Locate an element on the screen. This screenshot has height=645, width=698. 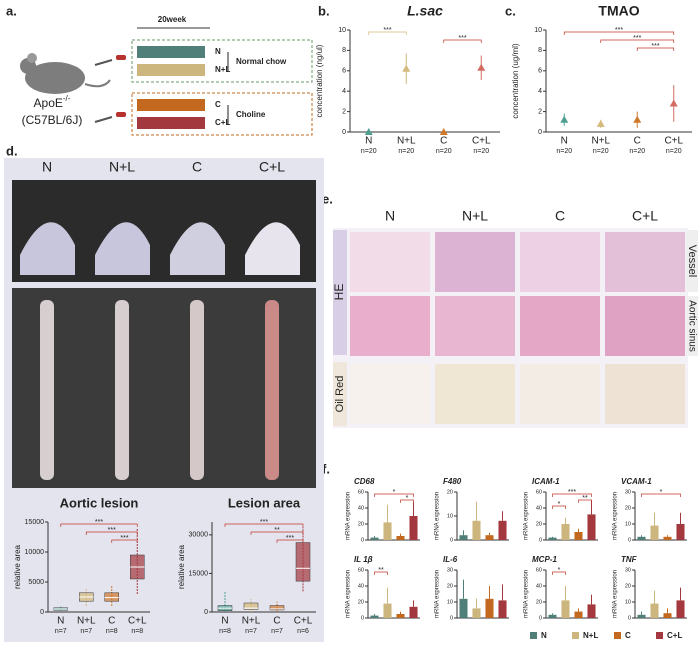
mouse-background: (C57BL/6J) is located at coordinates (52, 120).